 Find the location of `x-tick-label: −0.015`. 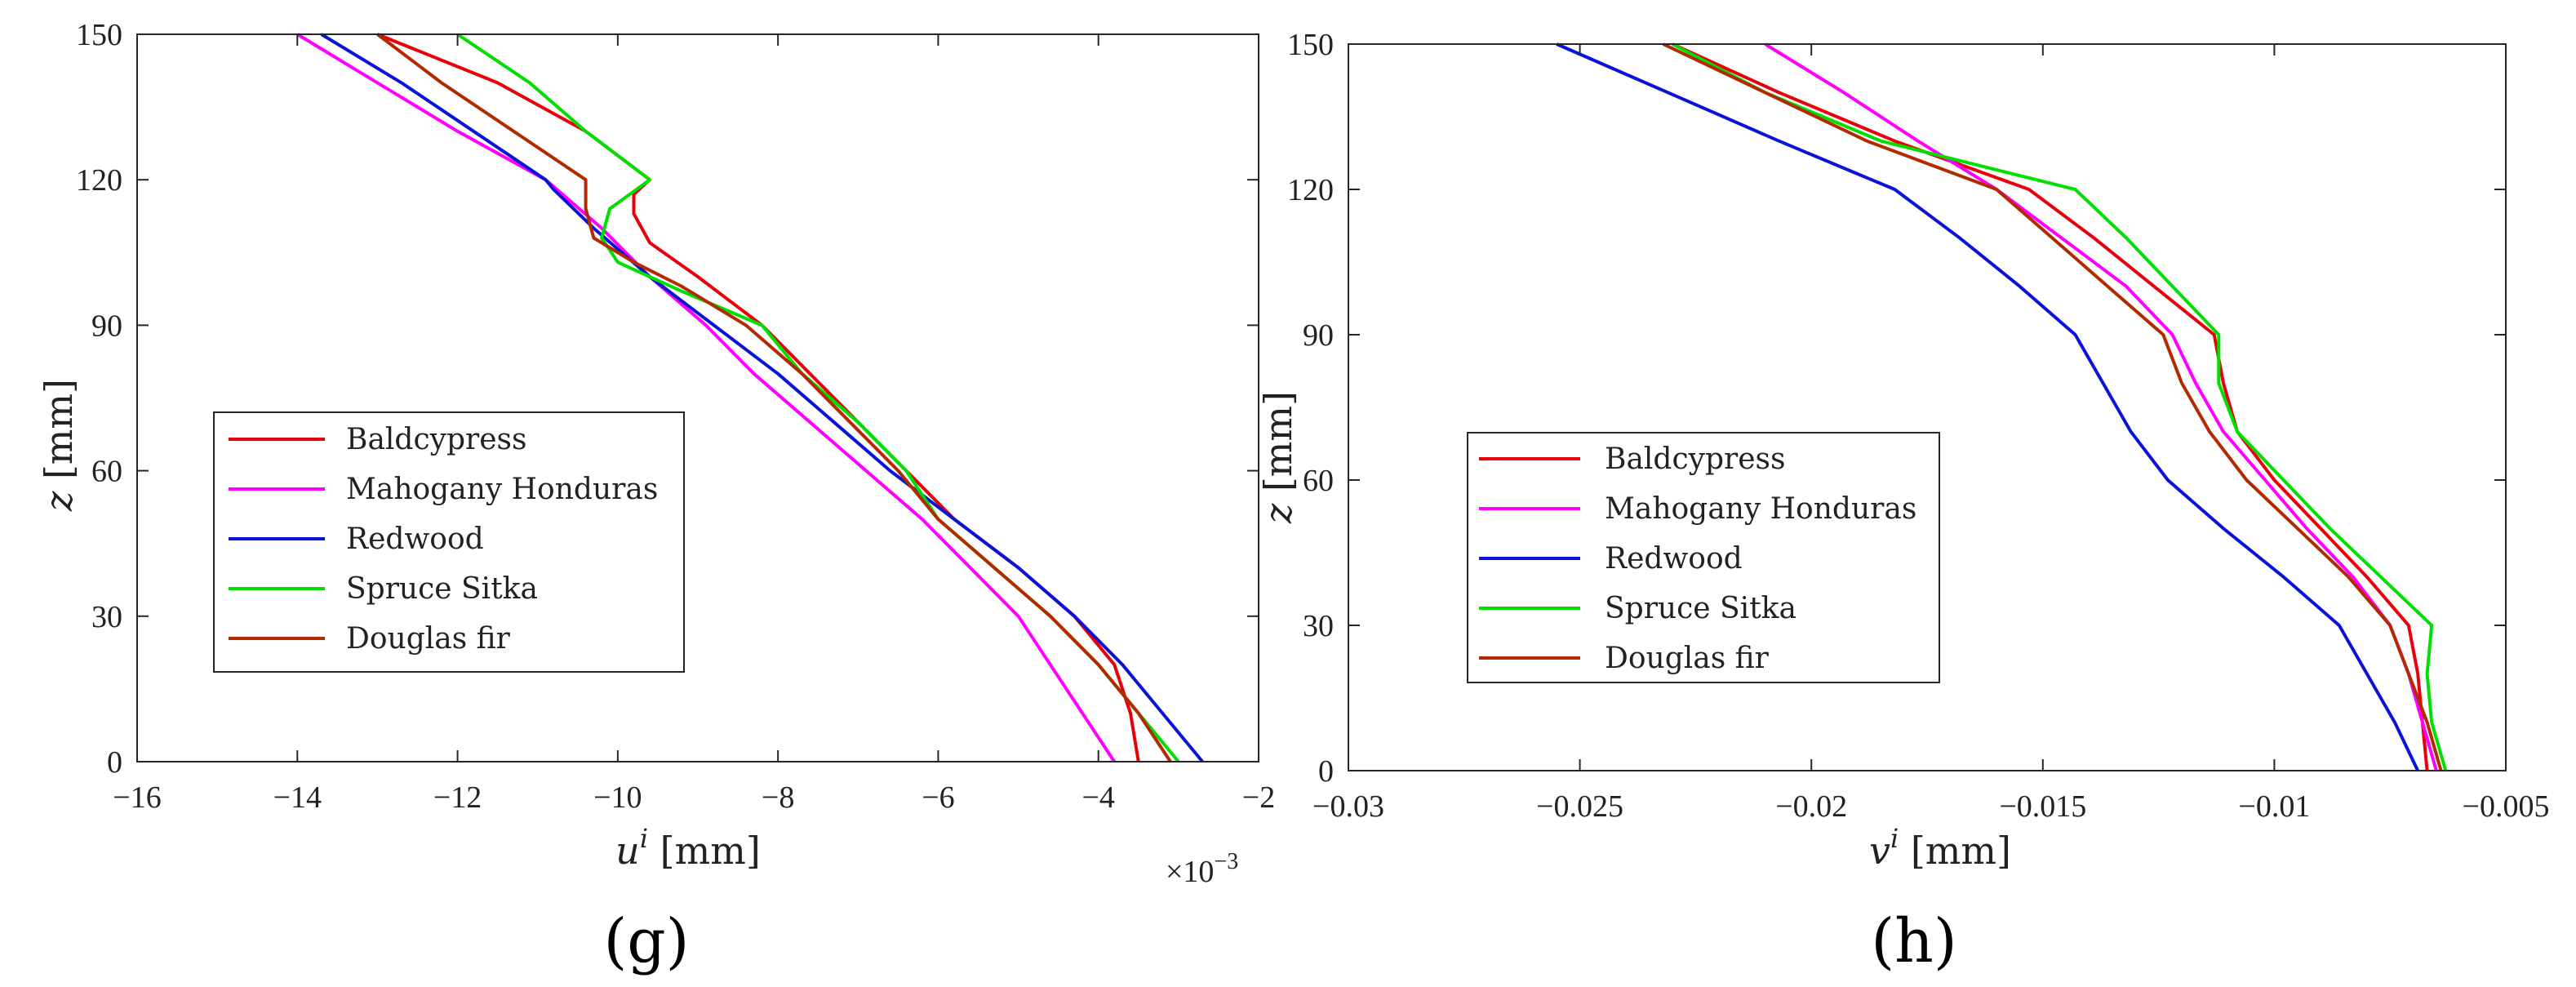

x-tick-label: −0.015 is located at coordinates (2042, 806).